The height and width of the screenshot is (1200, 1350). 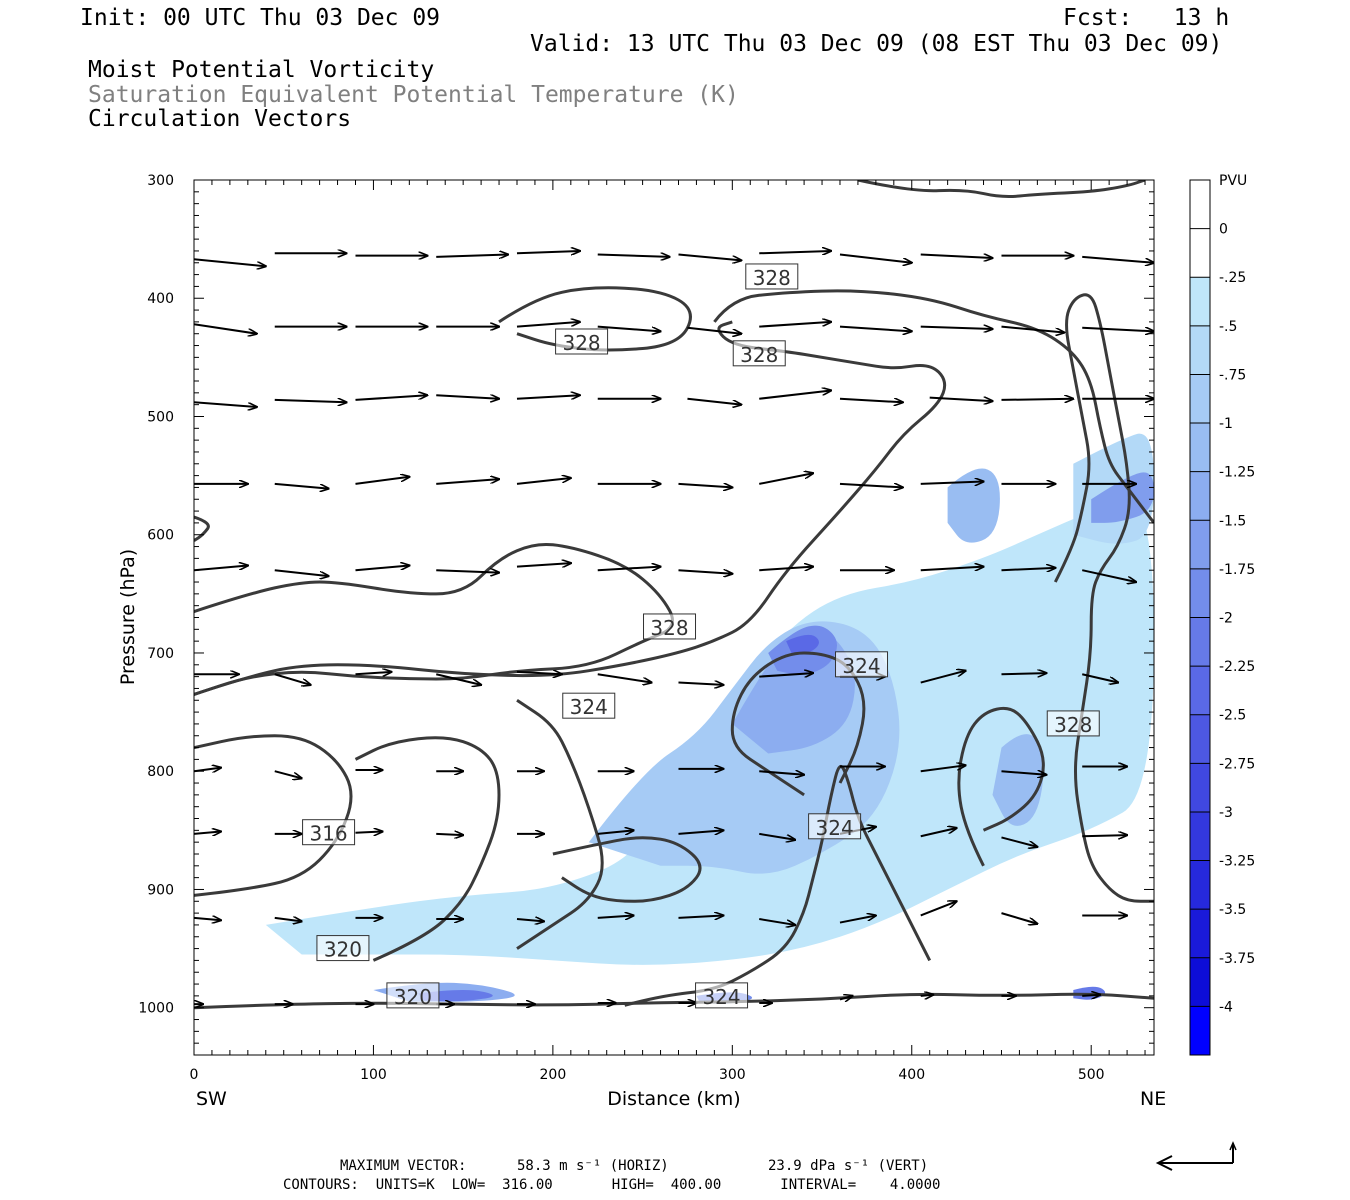 What do you see at coordinates (156, 595) in the screenshot?
I see `y-tick-labels: 300 400 500 600 700 800 900 1000` at bounding box center [156, 595].